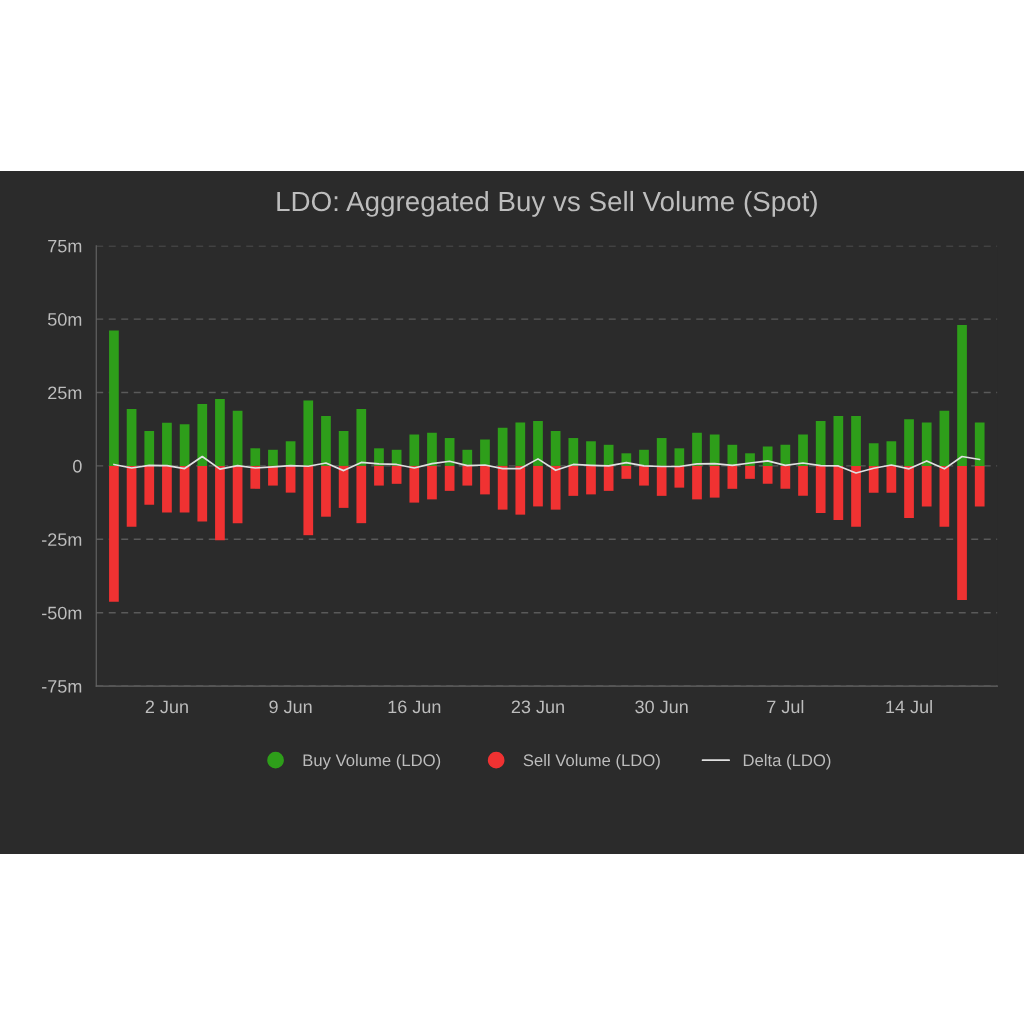  I want to click on chart-title: LDO: Aggregated Buy vs Sell Volume (Spot), so click(547, 203).